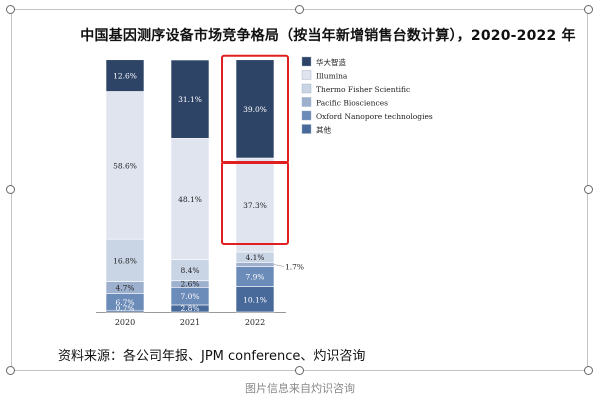 The image size is (600, 400). I want to click on resize-handle-top-center, so click(299, 9).